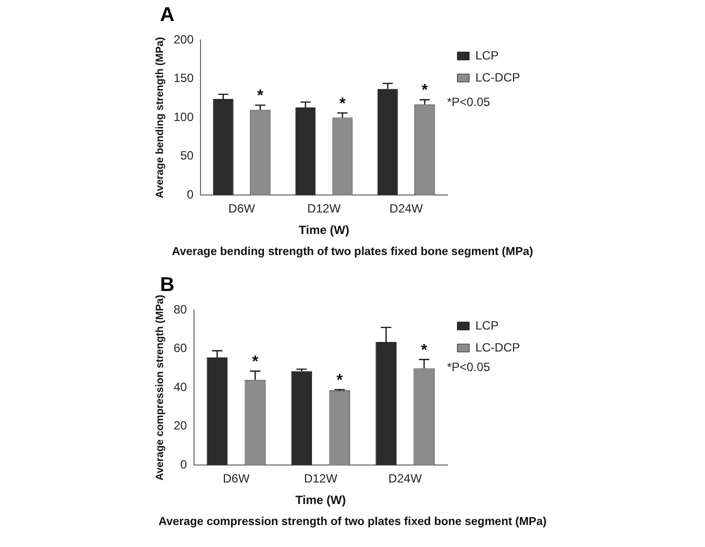 This screenshot has width=705, height=547. What do you see at coordinates (167, 285) in the screenshot?
I see `chart-title: B` at bounding box center [167, 285].